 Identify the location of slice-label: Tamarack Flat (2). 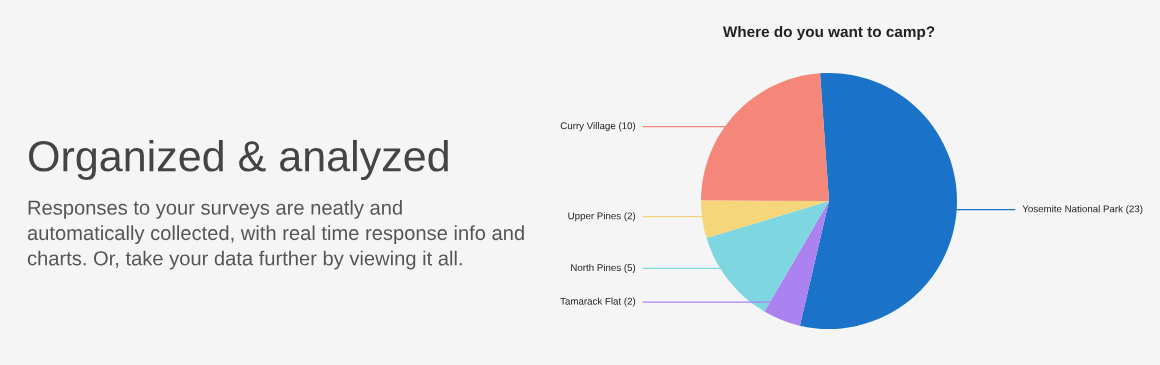
(598, 302).